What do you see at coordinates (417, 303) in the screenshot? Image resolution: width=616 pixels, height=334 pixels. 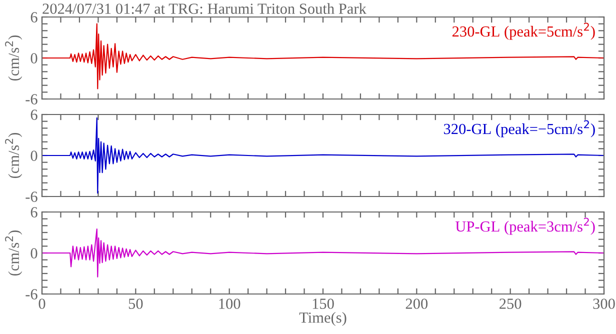 I see `x-tick-label: 200` at bounding box center [417, 303].